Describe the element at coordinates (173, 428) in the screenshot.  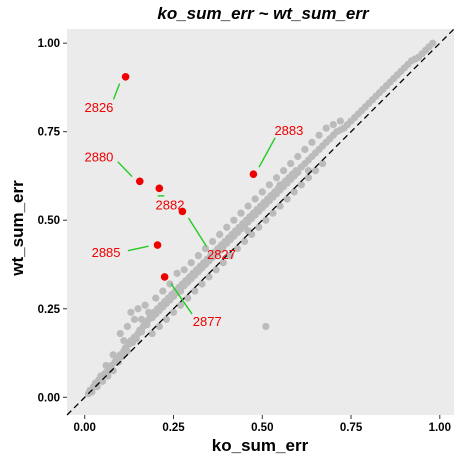
I see `x-tick-label: 0.25` at that location.